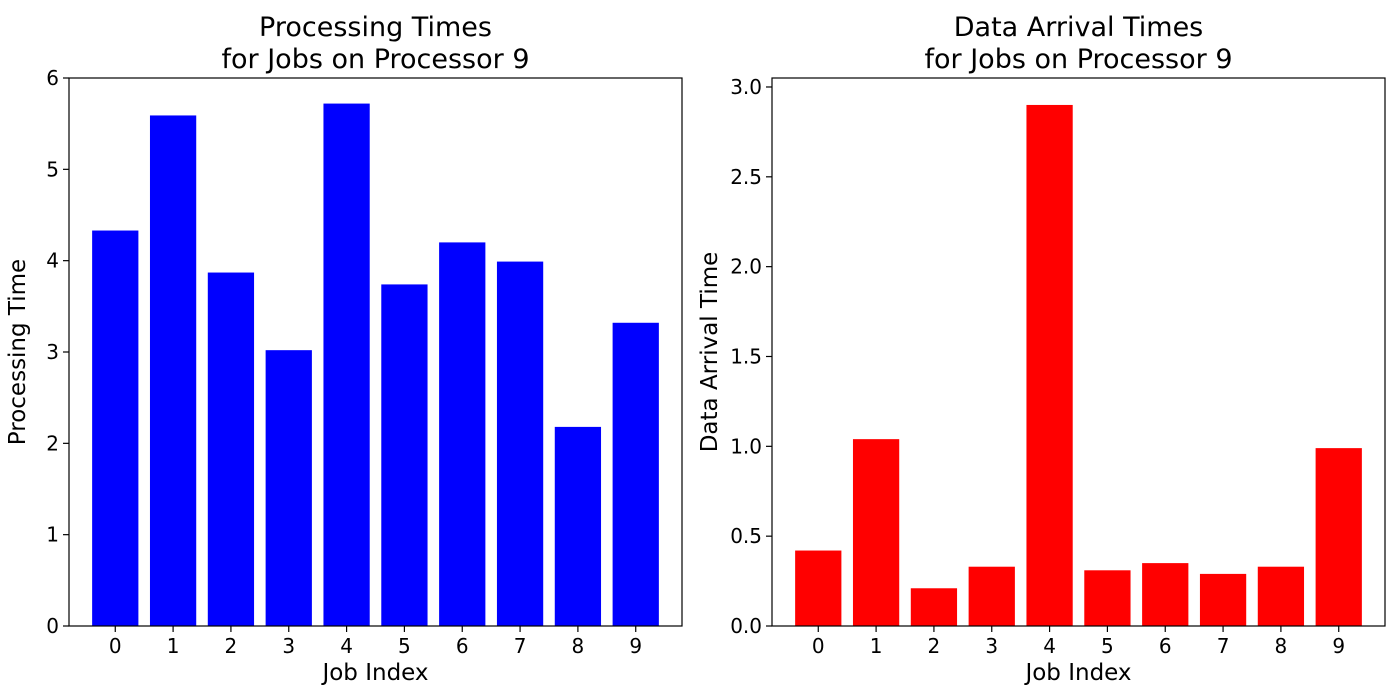 The height and width of the screenshot is (700, 1400). I want to click on y-tick-label: 2, so click(52, 443).